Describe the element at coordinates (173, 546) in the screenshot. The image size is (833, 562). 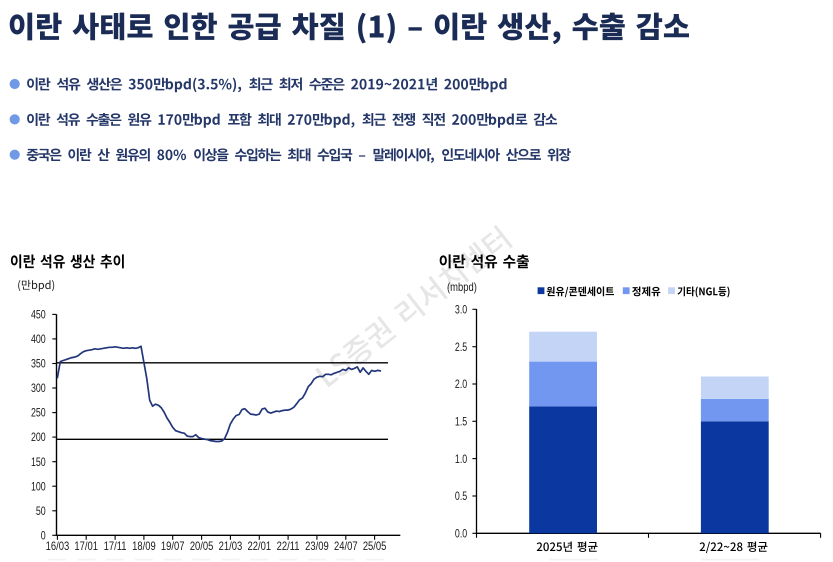
I see `svg-text: 19/07` at that location.